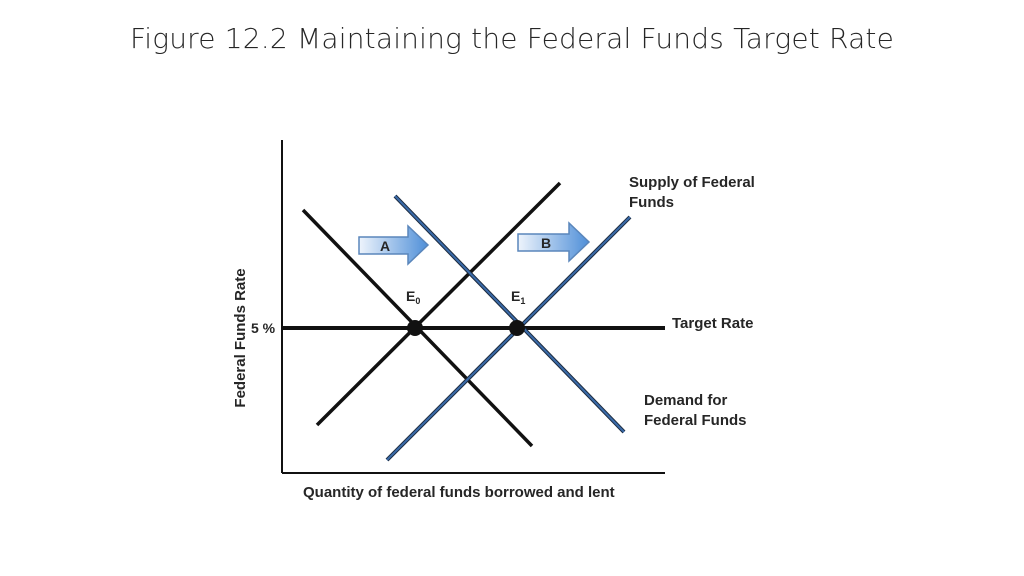  Describe the element at coordinates (263, 328) in the screenshot. I see `y-tick-5-percent: 5 %` at that location.